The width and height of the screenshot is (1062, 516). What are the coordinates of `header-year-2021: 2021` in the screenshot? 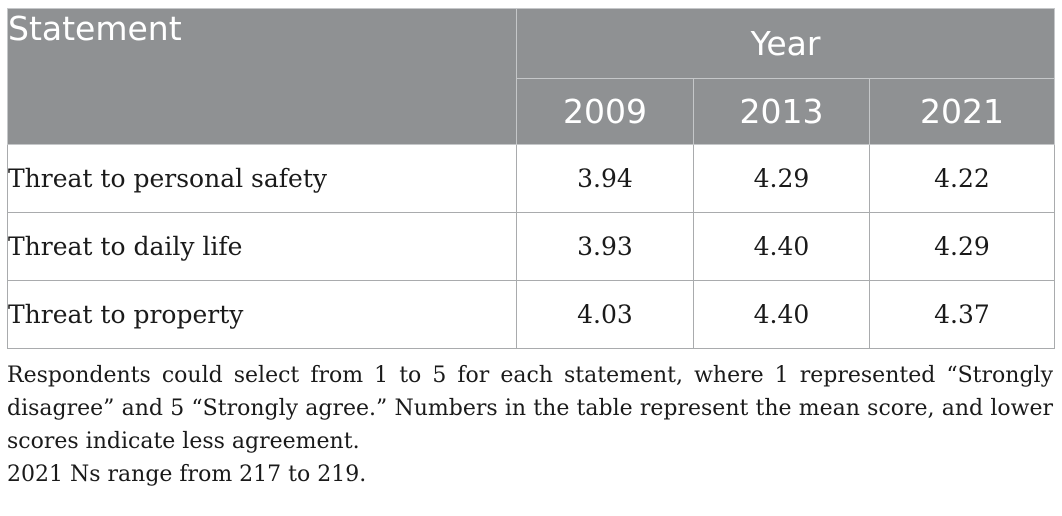 It's located at (962, 111).